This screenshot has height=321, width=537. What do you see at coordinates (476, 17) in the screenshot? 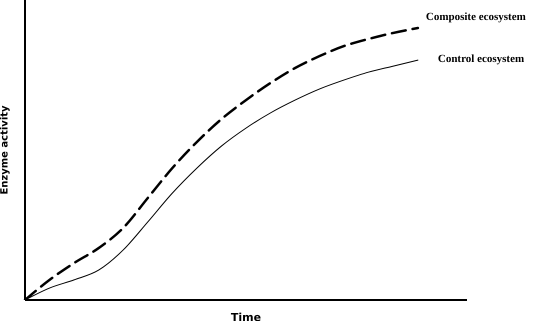
I see `series-label: Composite ecosystem` at bounding box center [476, 17].